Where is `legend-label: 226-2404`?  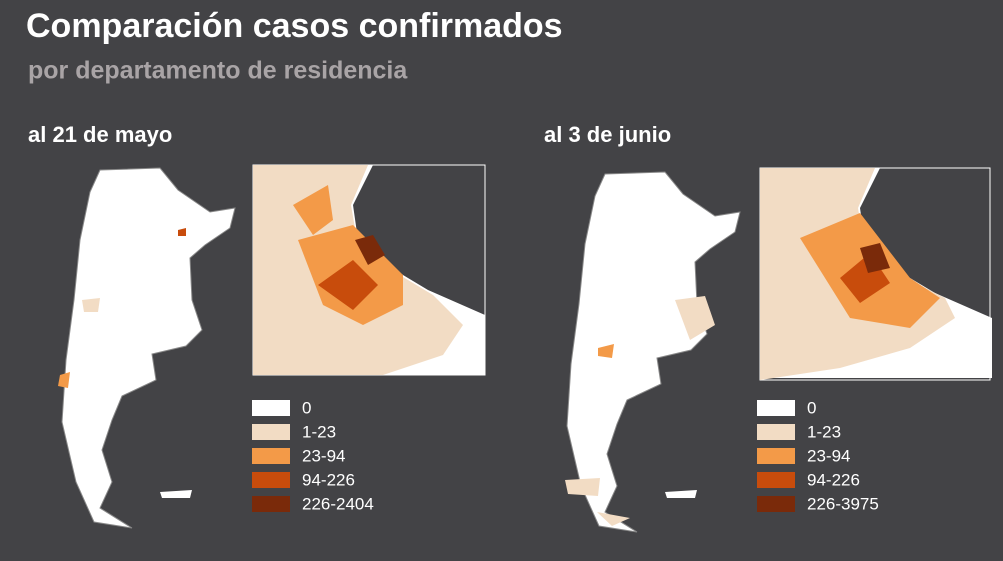
legend-label: 226-2404 is located at coordinates (338, 503).